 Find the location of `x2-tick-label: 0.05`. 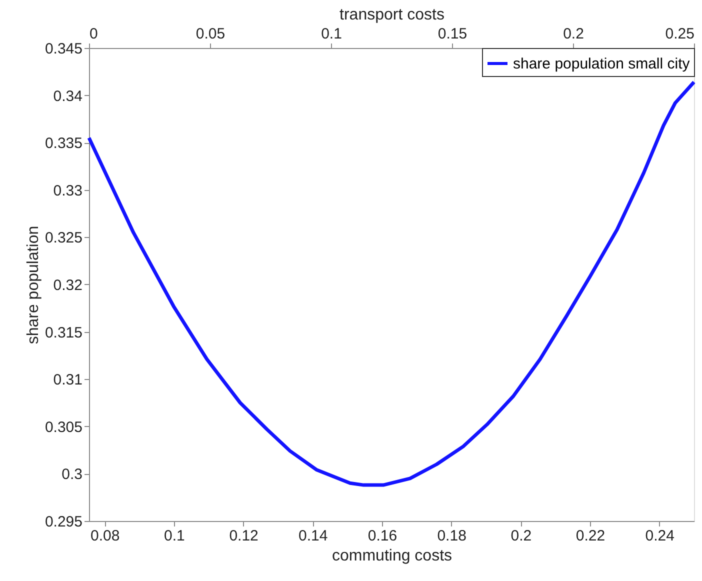

x2-tick-label: 0.05 is located at coordinates (211, 34).